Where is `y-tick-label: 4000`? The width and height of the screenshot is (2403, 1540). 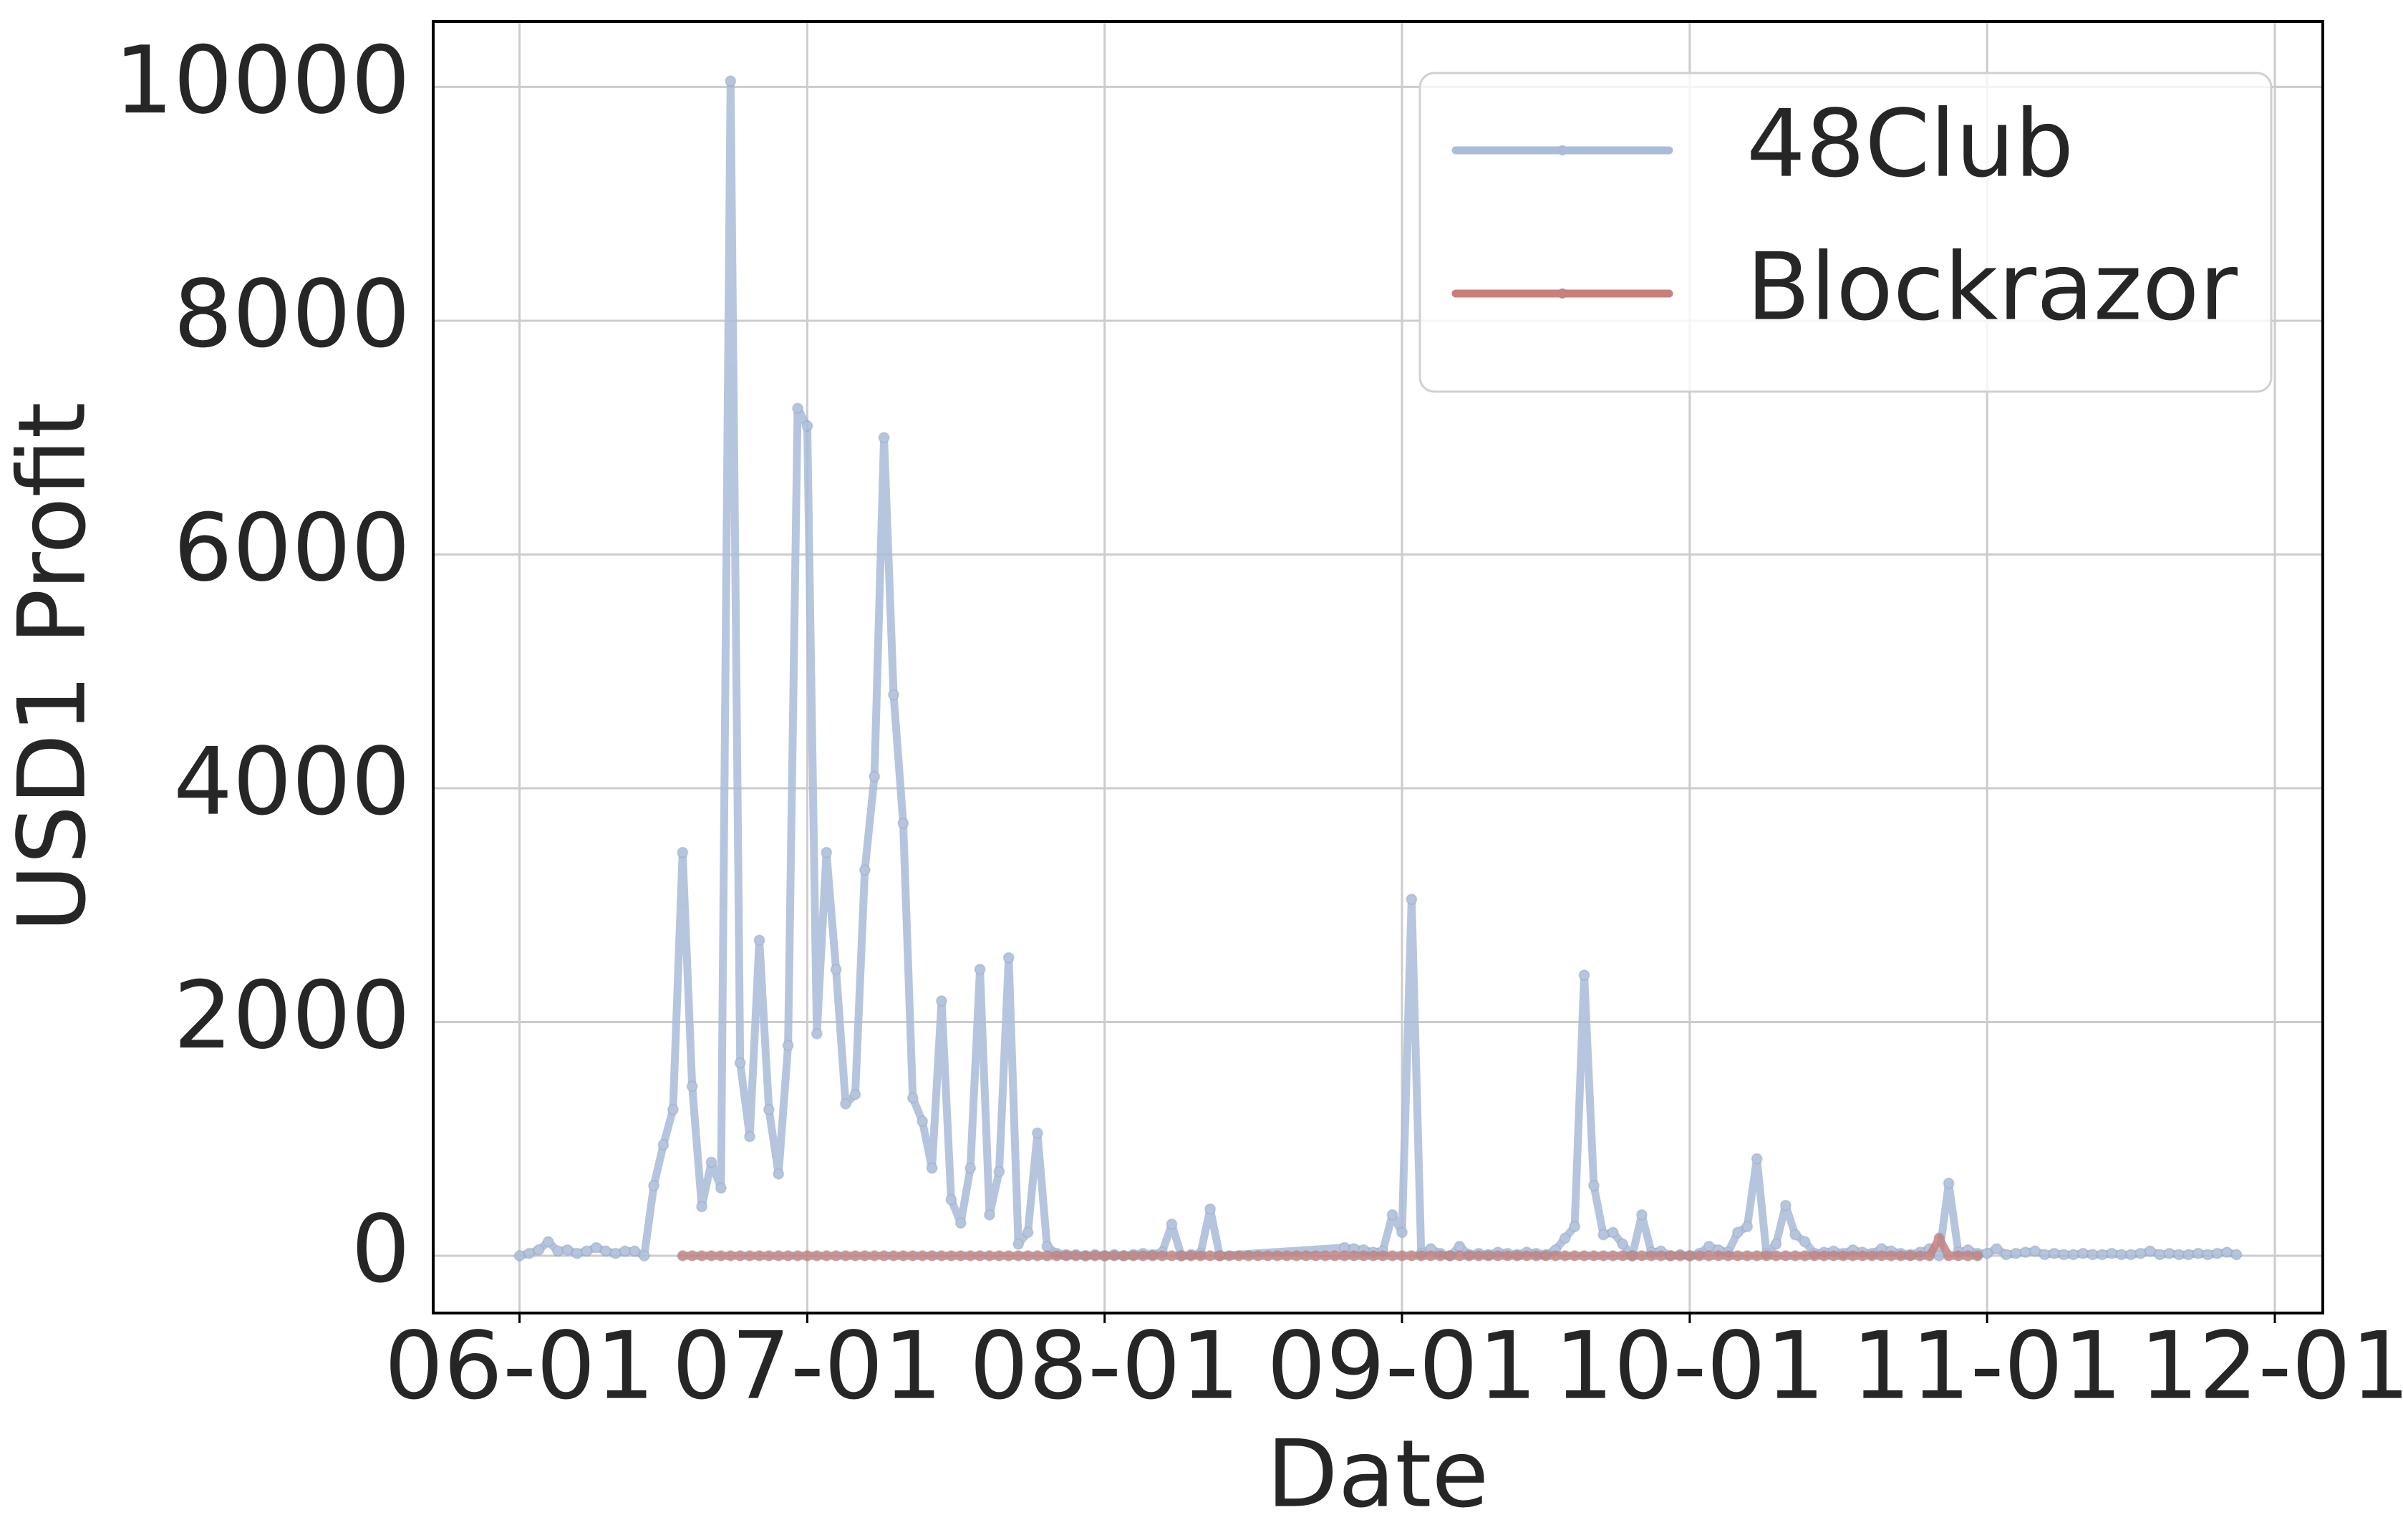
y-tick-label: 4000 is located at coordinates (291, 782).